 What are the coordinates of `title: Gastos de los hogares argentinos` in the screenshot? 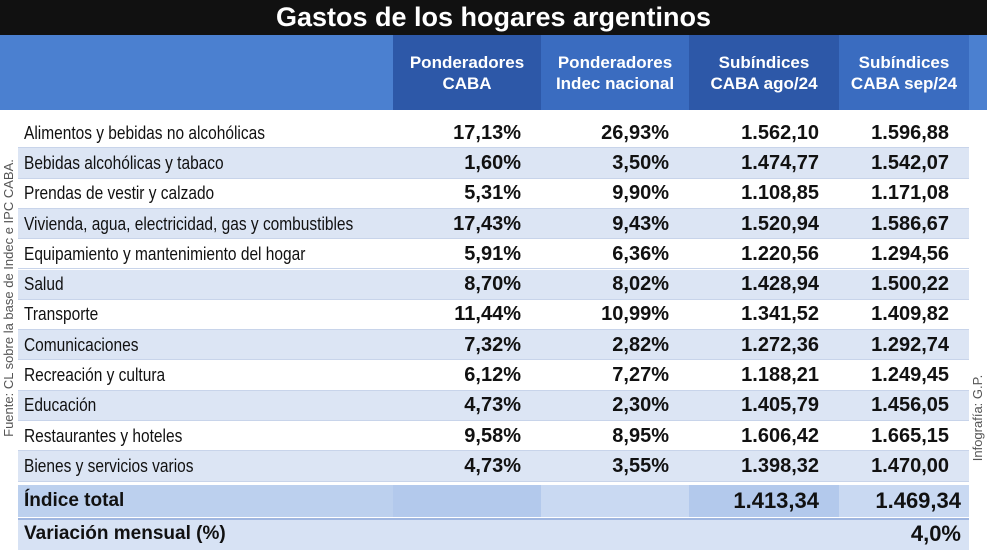 It's located at (493, 17).